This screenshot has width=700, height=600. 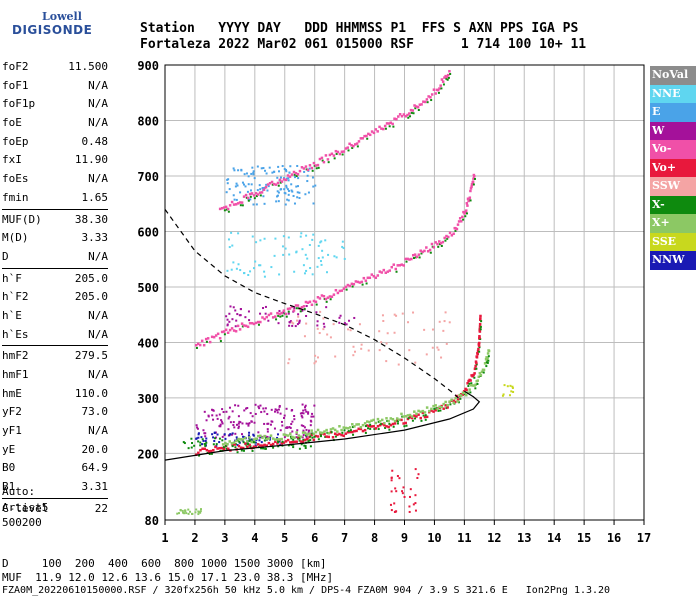 I want to click on artist-version: Artist5, so click(x=25, y=507).